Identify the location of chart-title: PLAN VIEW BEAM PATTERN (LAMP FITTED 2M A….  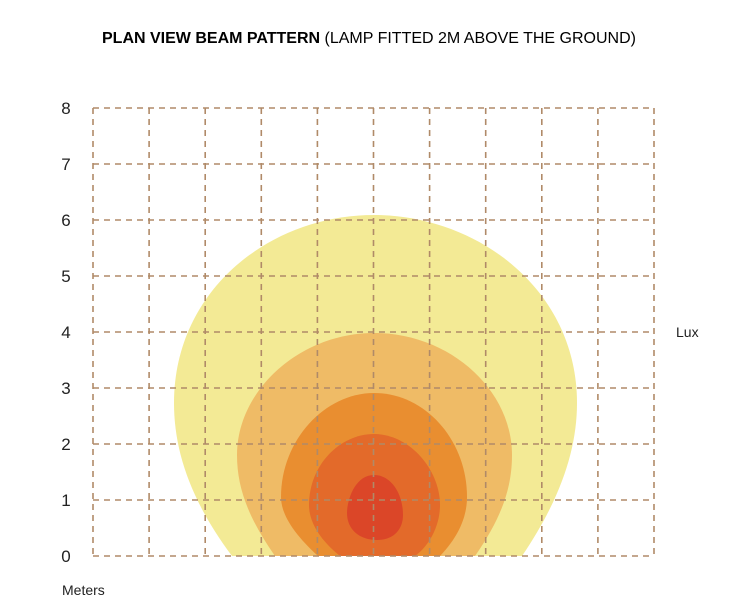
(369, 39).